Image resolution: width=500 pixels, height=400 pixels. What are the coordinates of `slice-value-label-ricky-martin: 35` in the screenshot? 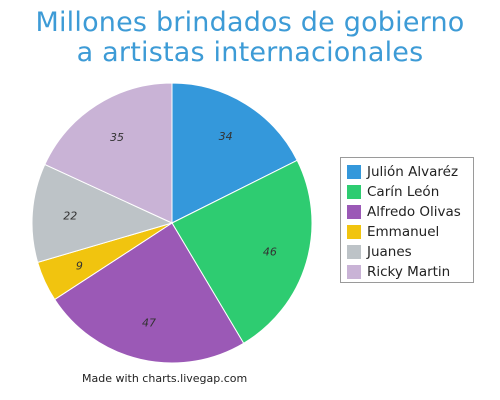 It's located at (117, 137).